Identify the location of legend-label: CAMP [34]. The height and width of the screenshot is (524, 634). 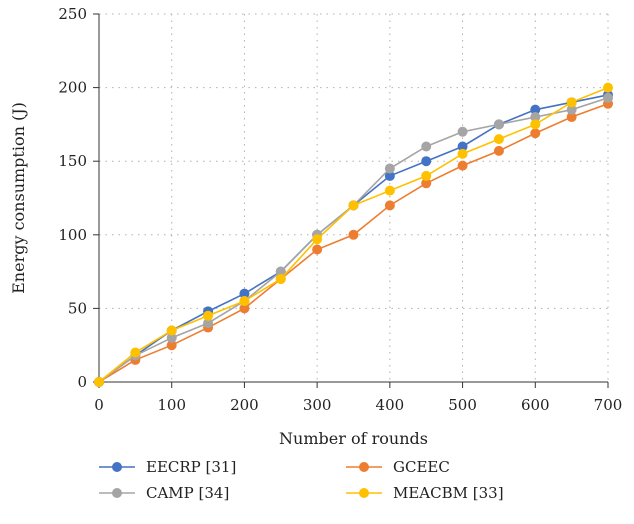
(187, 493).